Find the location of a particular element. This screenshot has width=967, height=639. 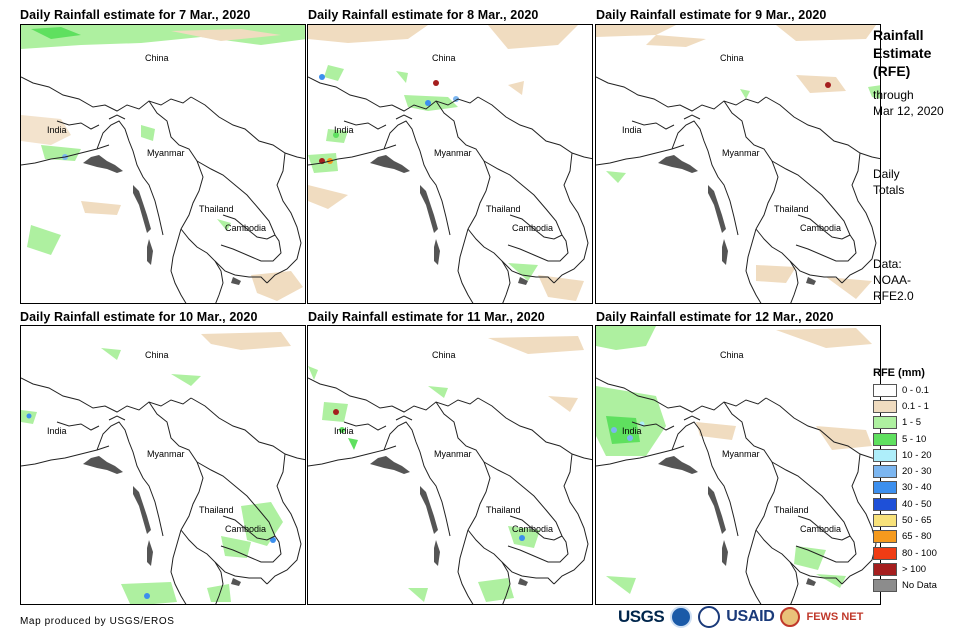

legend-item: No Data is located at coordinates (905, 586).